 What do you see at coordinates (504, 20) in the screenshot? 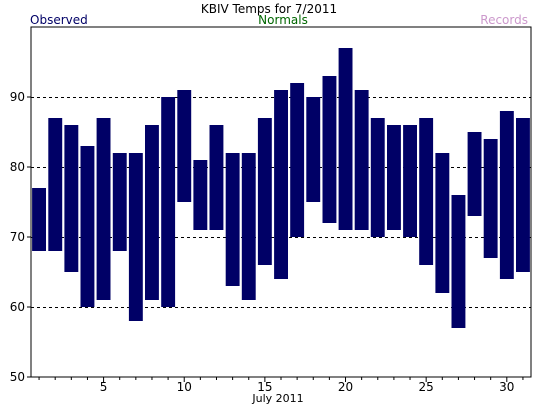
I see `legend-records: Records` at bounding box center [504, 20].